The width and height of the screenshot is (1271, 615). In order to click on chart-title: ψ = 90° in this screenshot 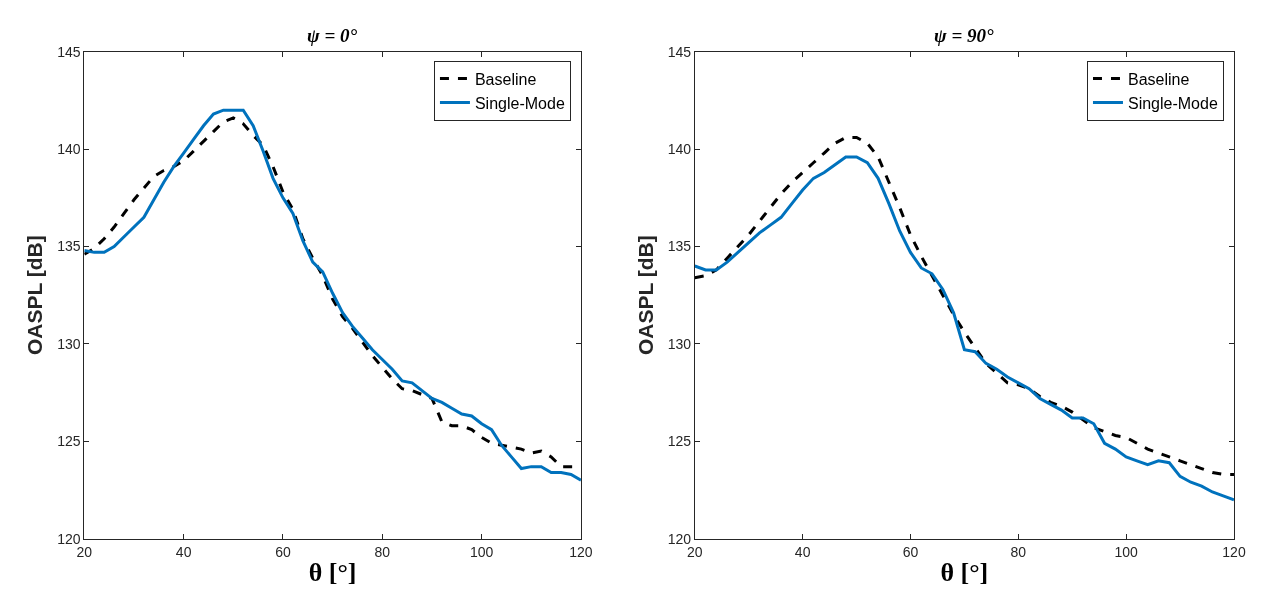, I will do `click(964, 35)`.